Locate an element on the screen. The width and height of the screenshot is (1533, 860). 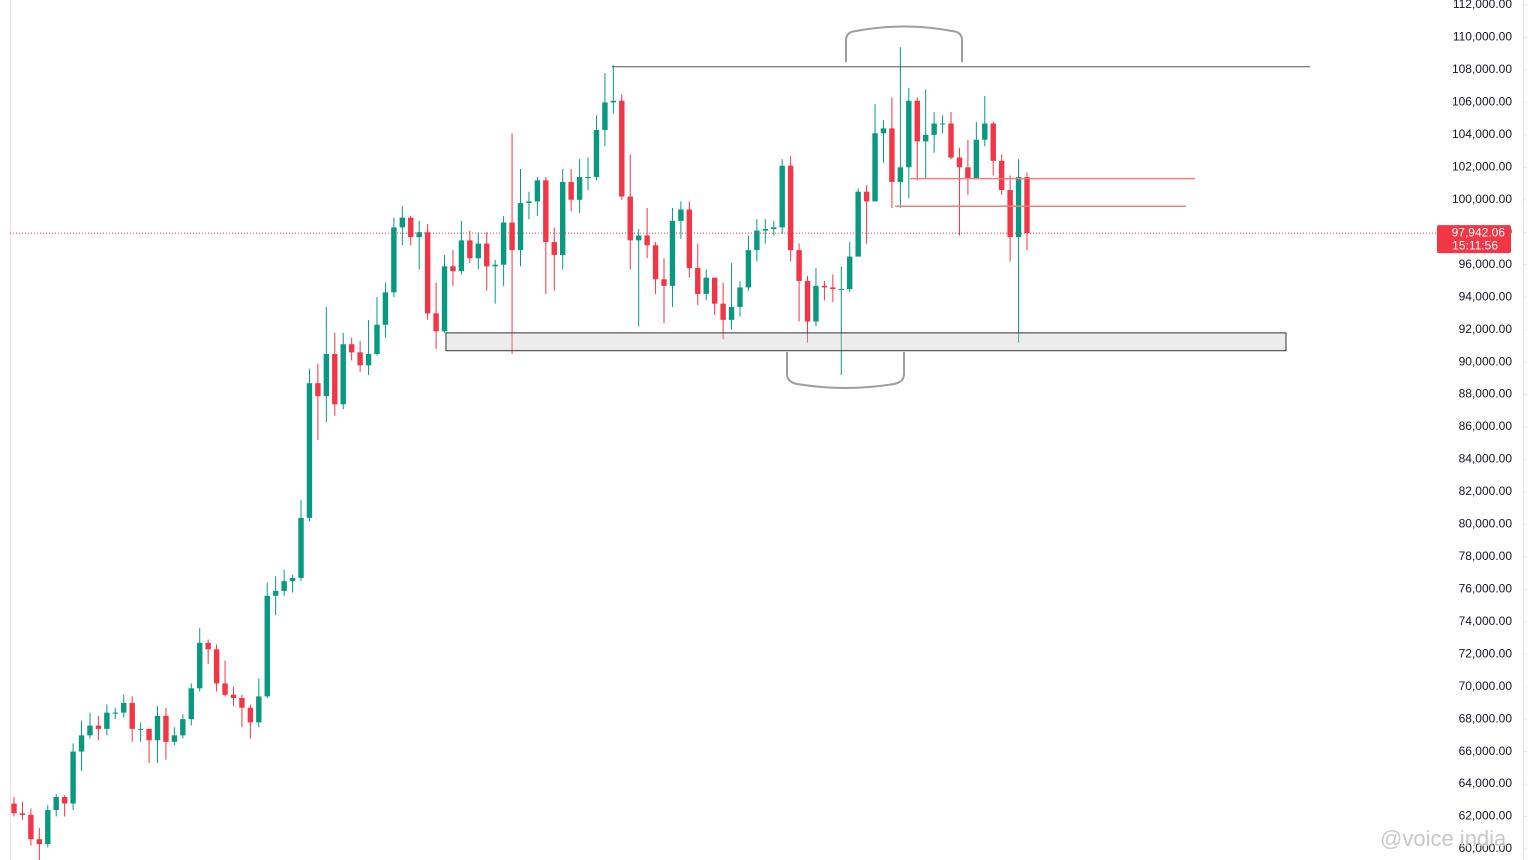
y-tick-label: 92,000.00 is located at coordinates (1486, 329).